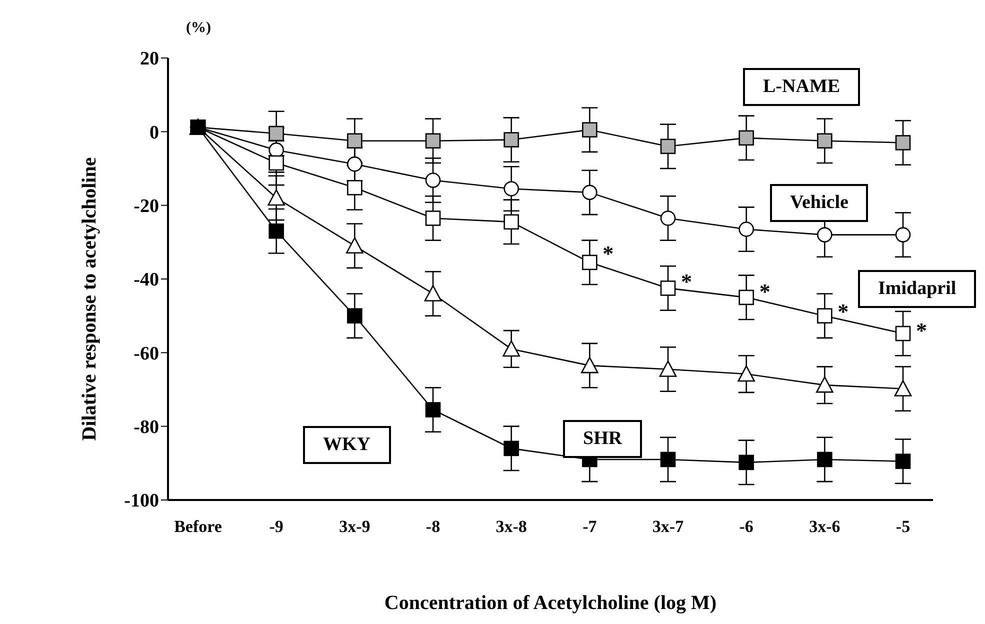 Image resolution: width=985 pixels, height=624 pixels. I want to click on y-axis-title: Dilative response to acetylcholine, so click(90, 299).